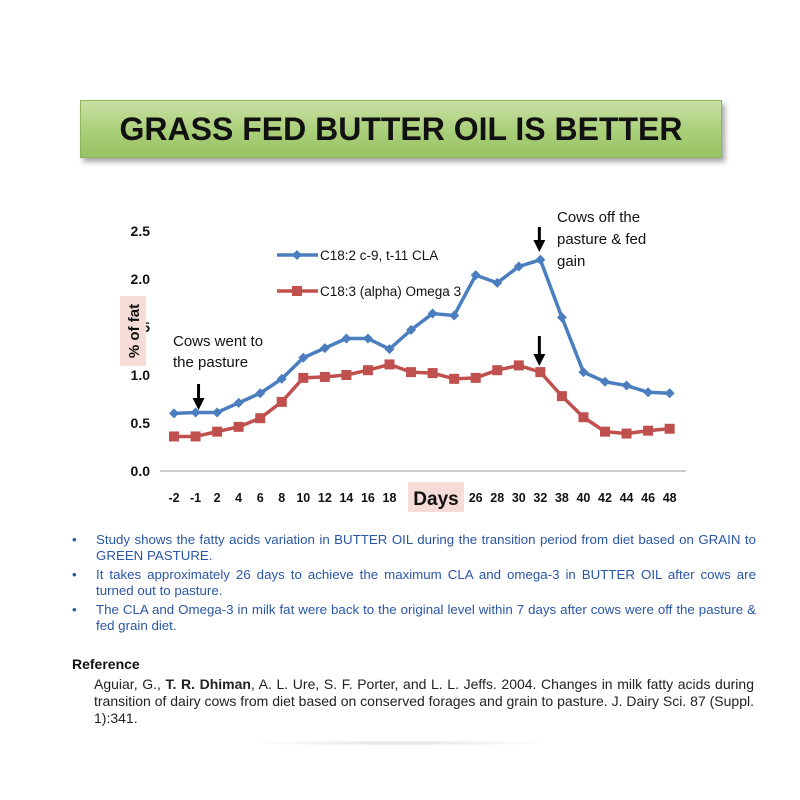 This screenshot has width=800, height=800. I want to click on x-tick-label: 6, so click(260, 498).